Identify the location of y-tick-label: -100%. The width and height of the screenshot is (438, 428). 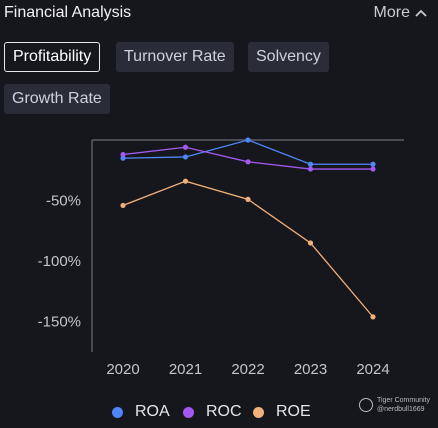
(59, 261).